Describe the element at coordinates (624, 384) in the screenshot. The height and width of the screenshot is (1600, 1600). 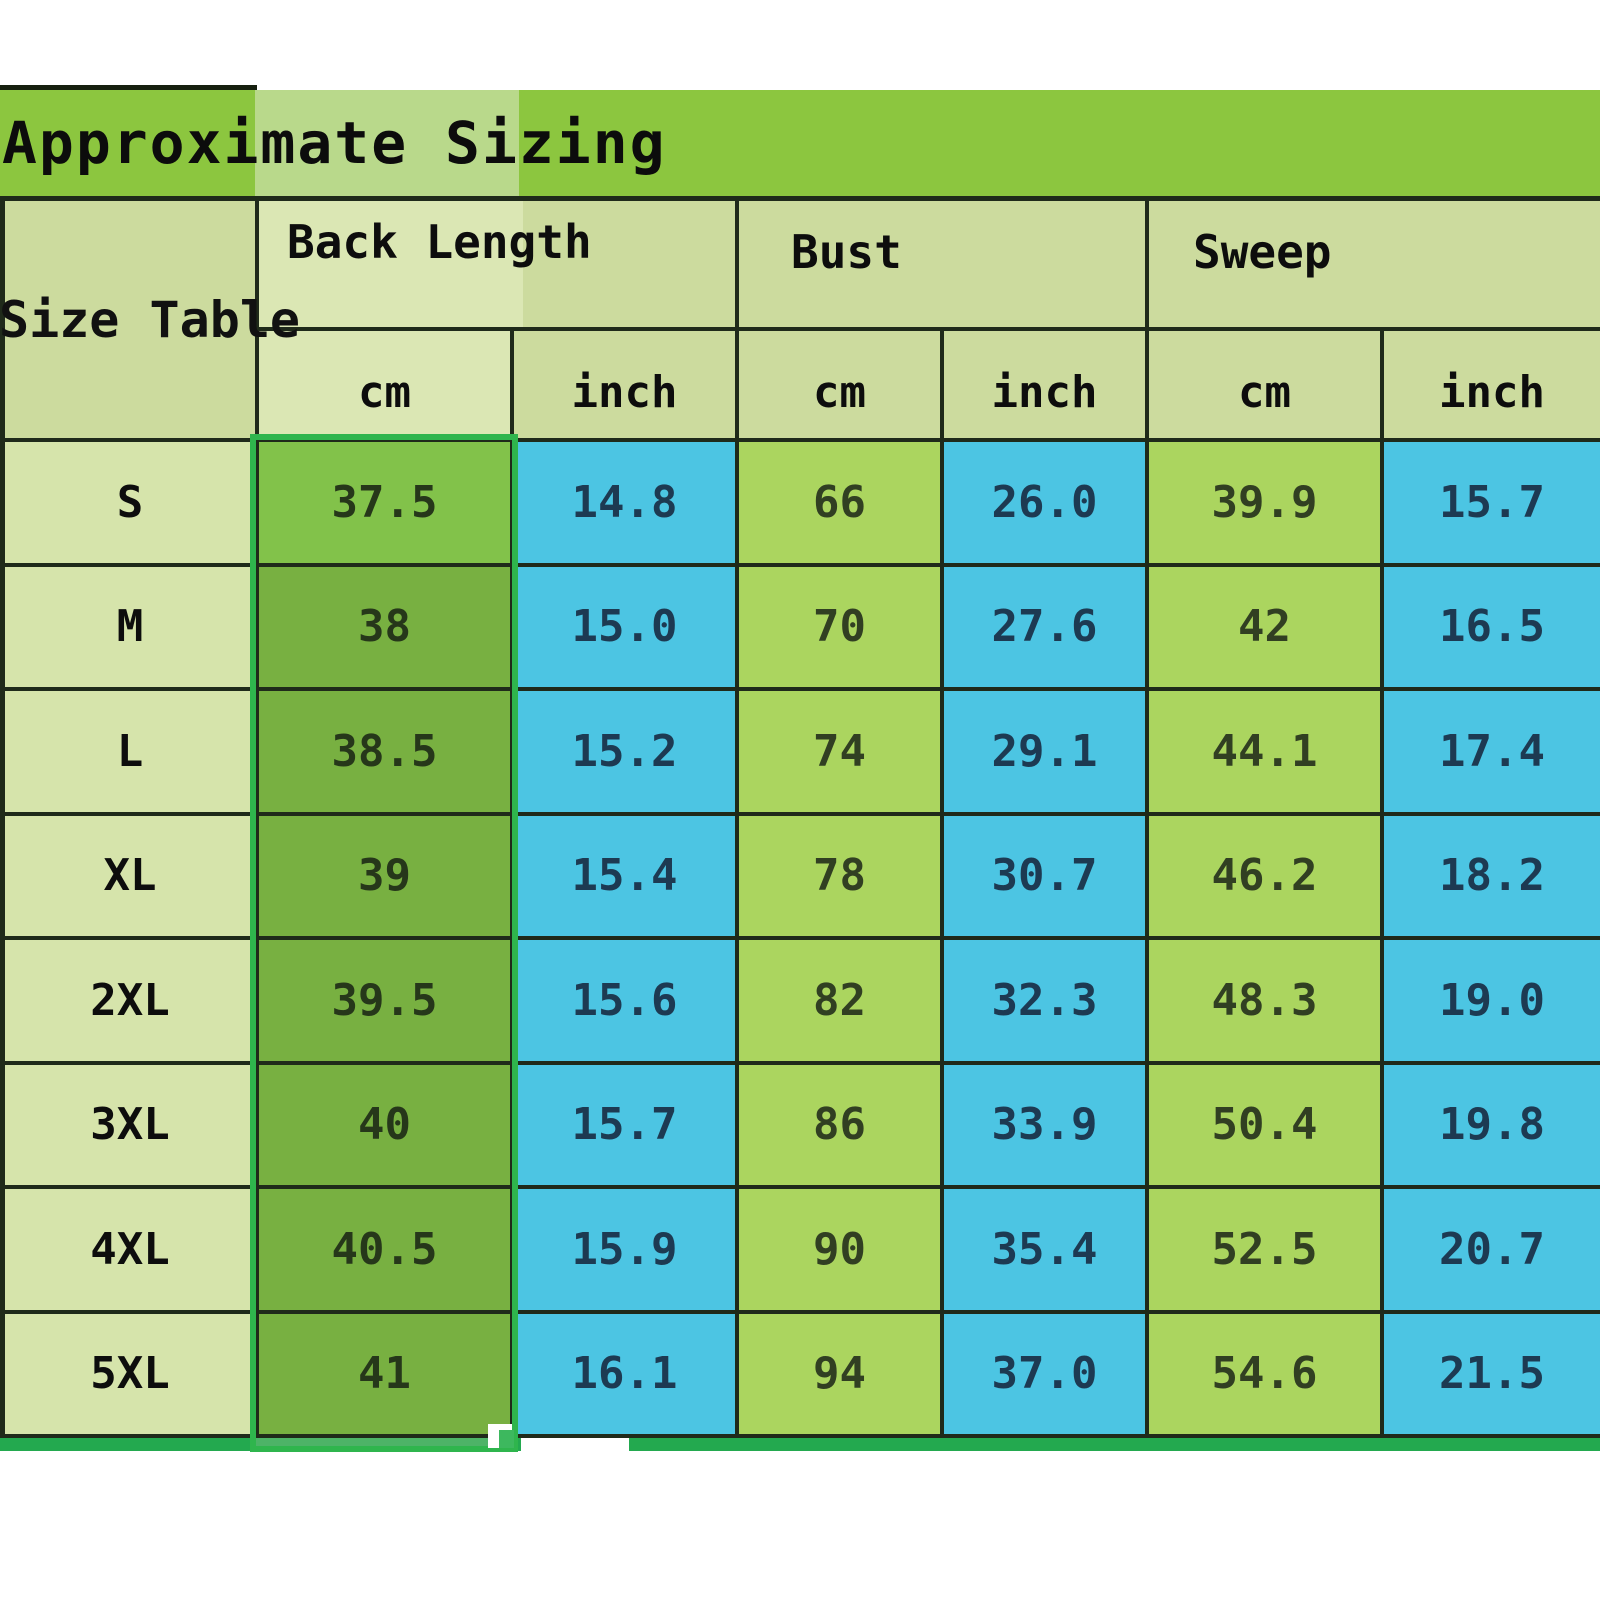
I see `unit-header-back-inch: inch` at that location.